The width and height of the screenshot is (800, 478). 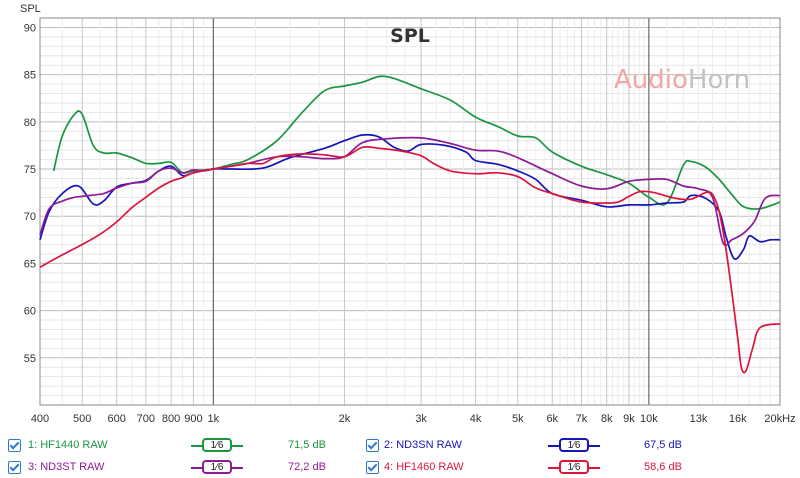 I want to click on legend-label: 1: HF1440 RAW, so click(x=68, y=445).